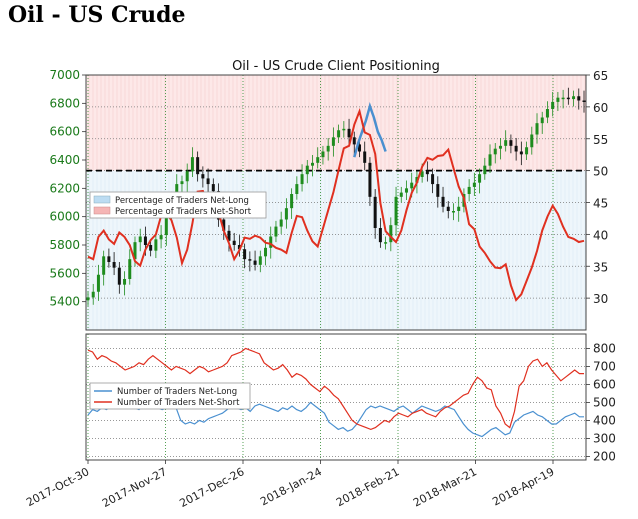 Image resolution: width=638 pixels, height=519 pixels. I want to click on date-tick-label: 2017-Dec-26, so click(211, 487).